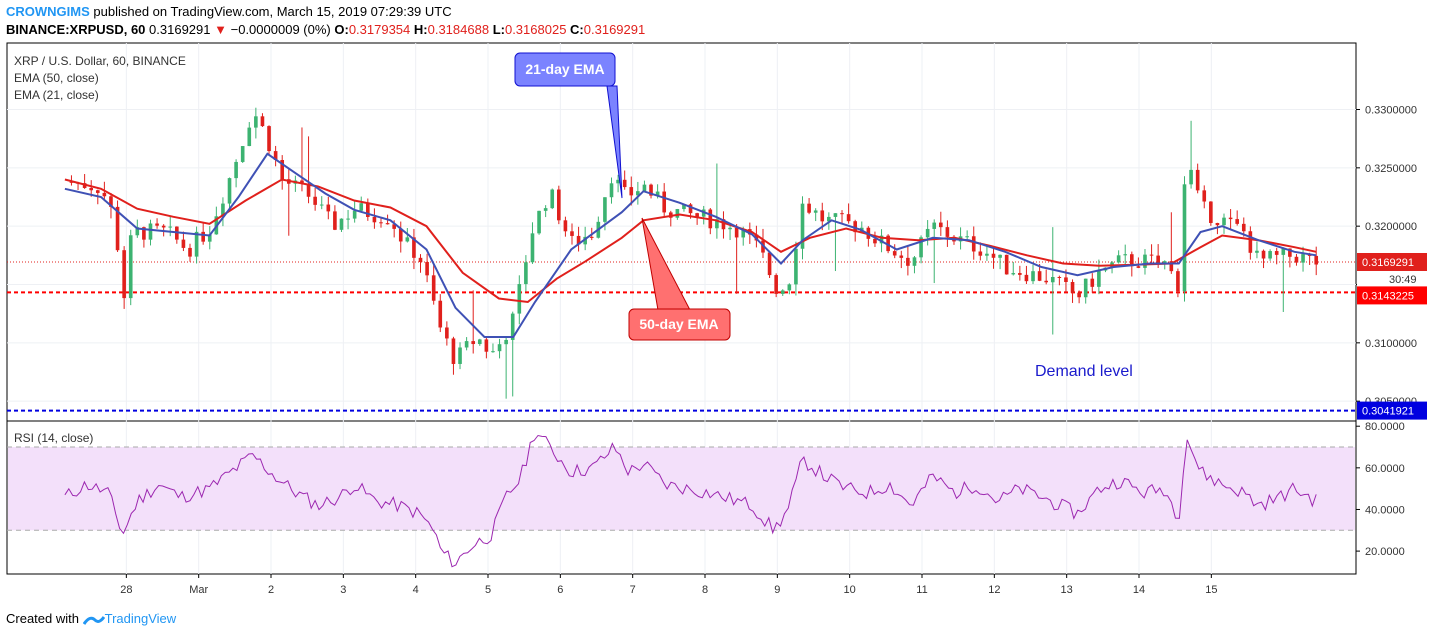 This screenshot has height=637, width=1433. Describe the element at coordinates (76, 29) in the screenshot. I see `symbol-name: BINANCE:XRPUSD, 60` at that location.